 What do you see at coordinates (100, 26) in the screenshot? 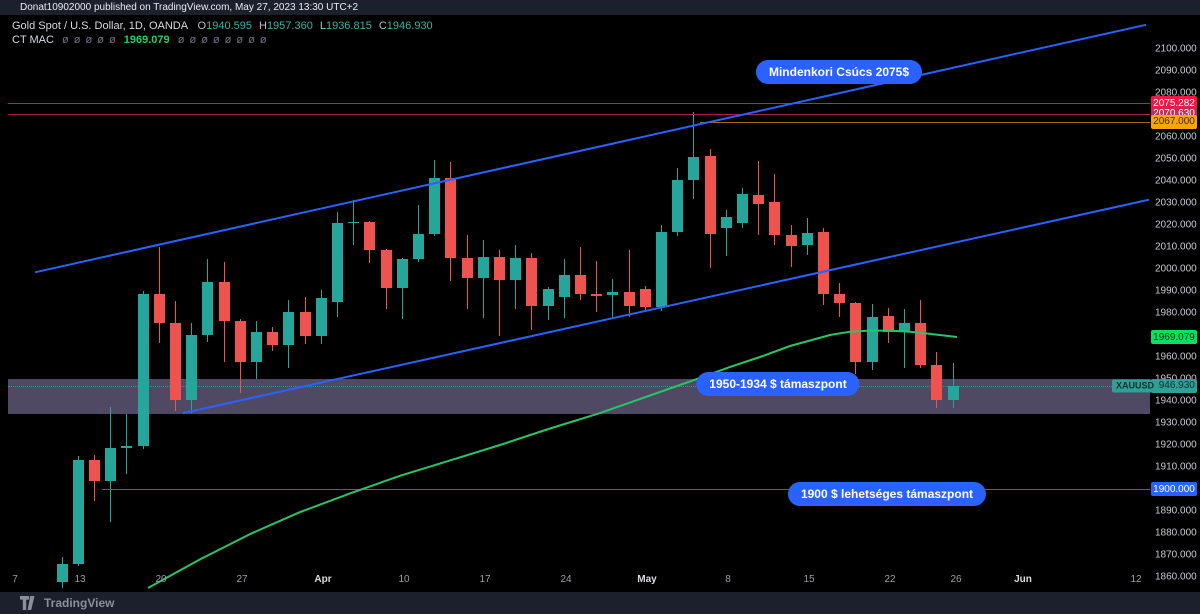
I see `symbol-title: Gold Spot / U.S. Dollar, 1D, OANDA` at bounding box center [100, 26].